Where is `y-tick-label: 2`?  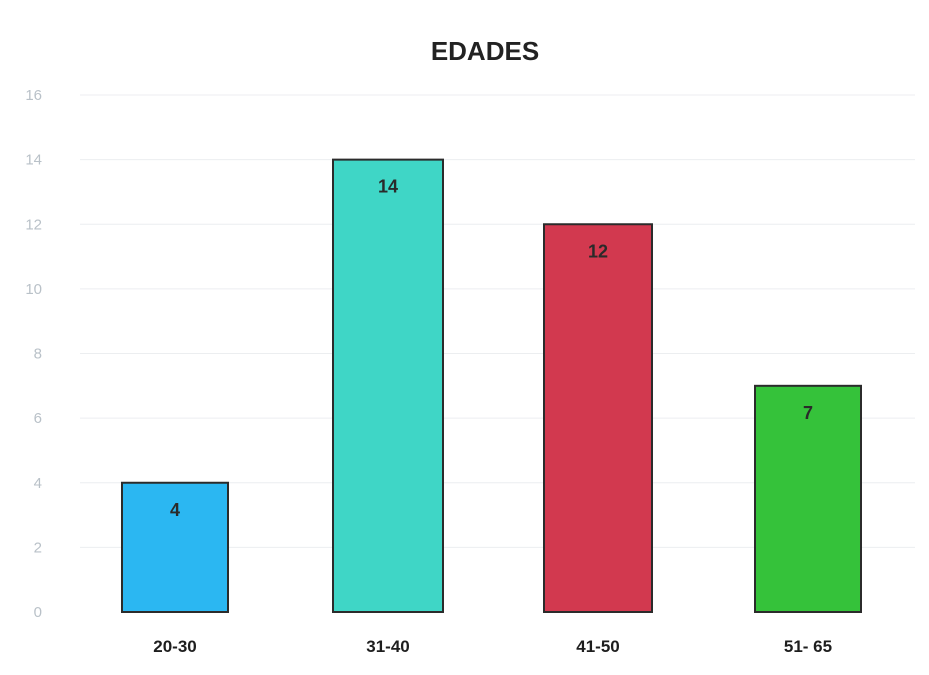
y-tick-label: 2 is located at coordinates (38, 547).